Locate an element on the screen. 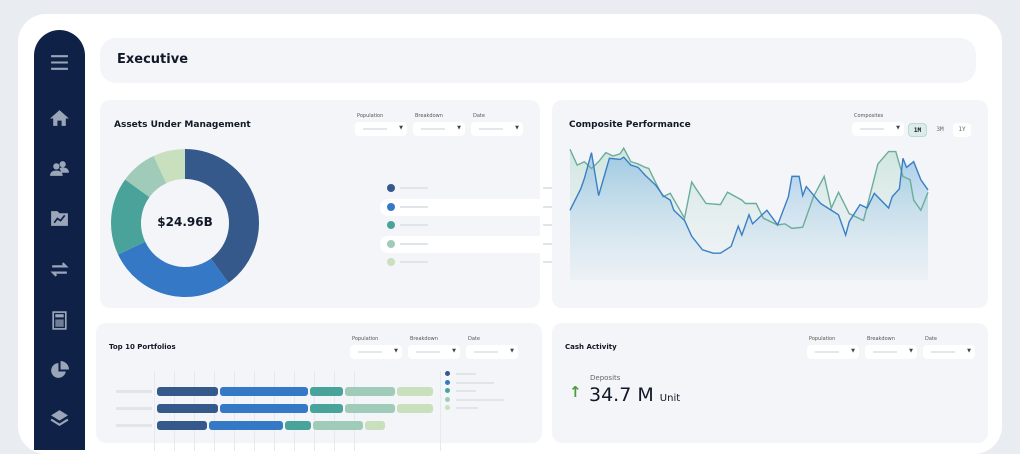 This screenshot has height=454, width=1020. range-1m-button: 1M is located at coordinates (917, 130).